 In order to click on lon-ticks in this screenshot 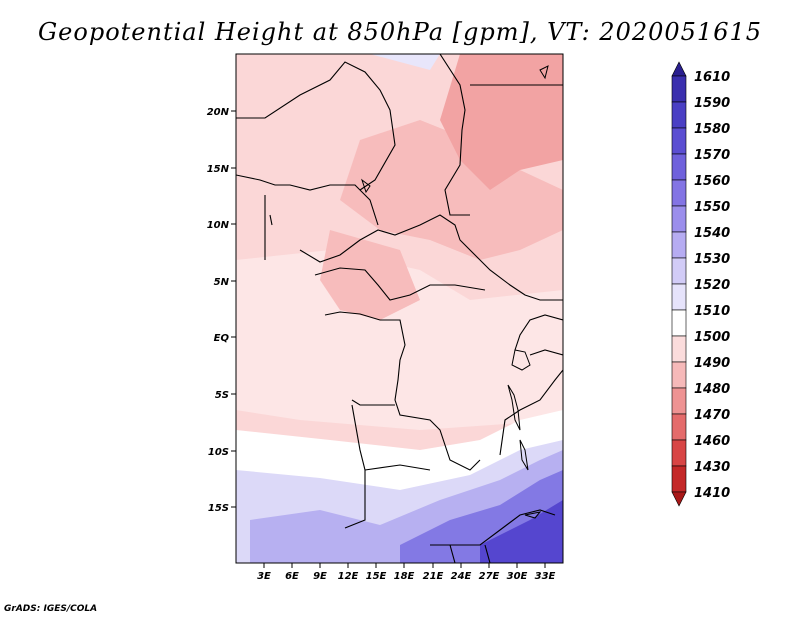, I will do `click(404, 565)`.